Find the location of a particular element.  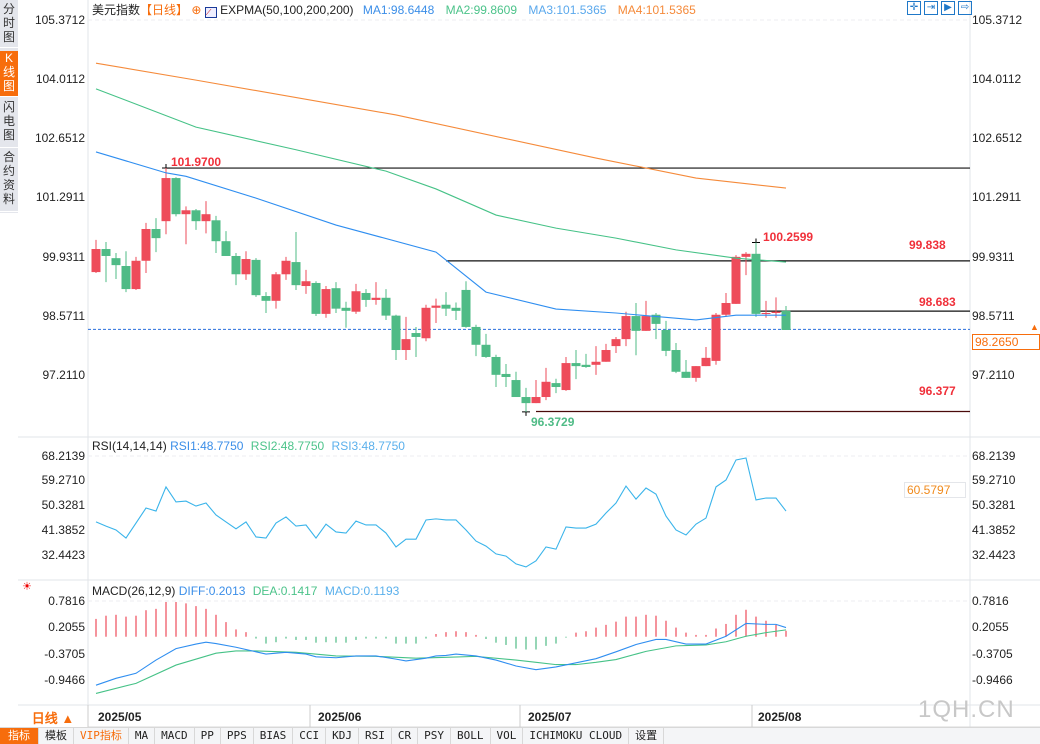

tab-设置: 设置 is located at coordinates (647, 736).